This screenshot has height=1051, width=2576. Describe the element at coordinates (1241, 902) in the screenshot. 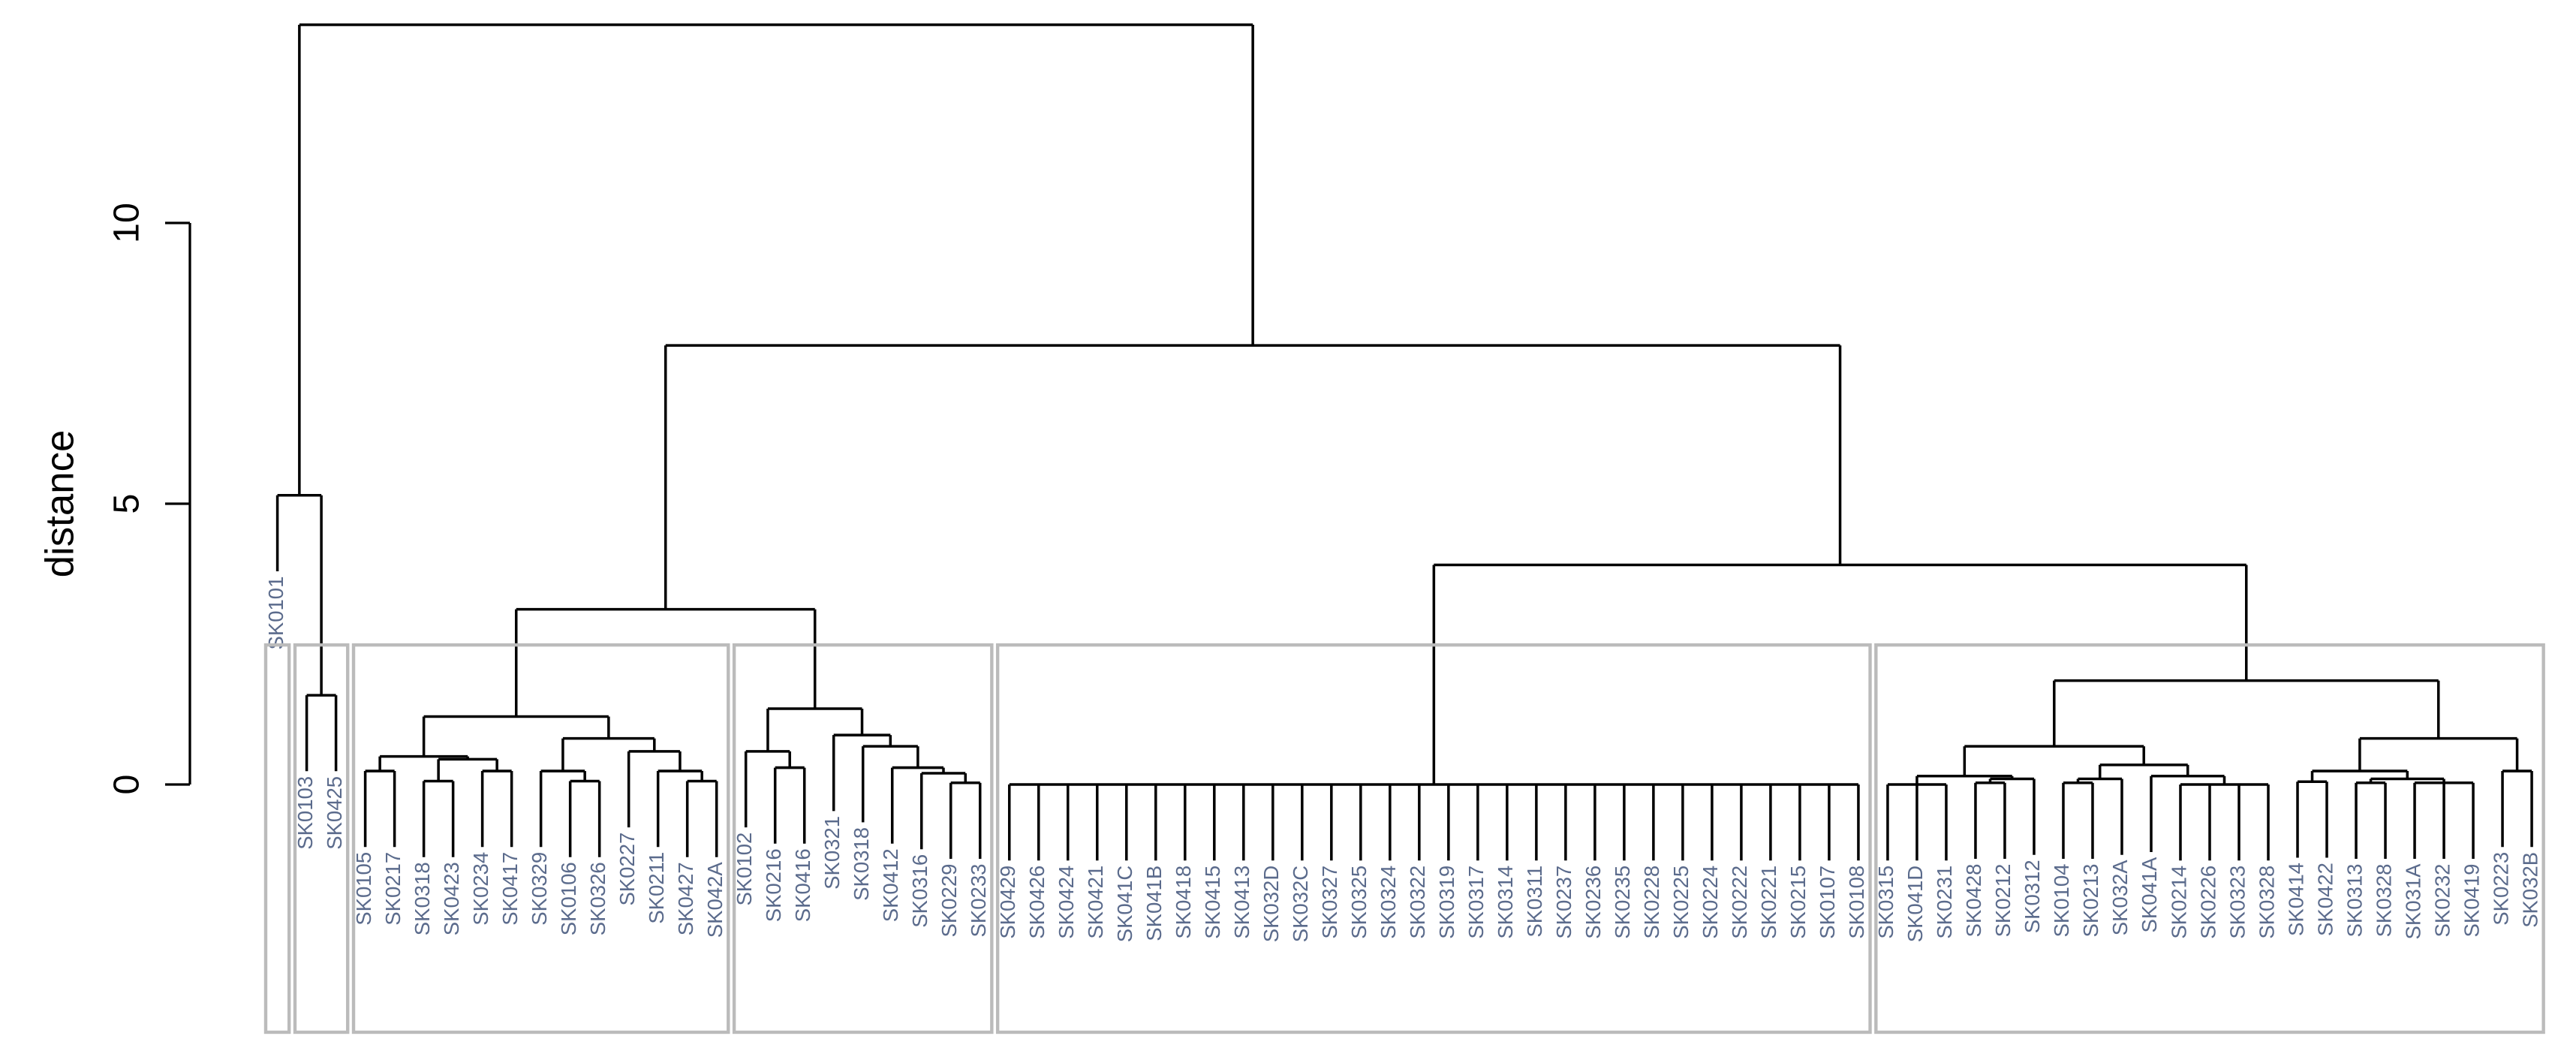

I see `leaf-label: SK0413` at that location.